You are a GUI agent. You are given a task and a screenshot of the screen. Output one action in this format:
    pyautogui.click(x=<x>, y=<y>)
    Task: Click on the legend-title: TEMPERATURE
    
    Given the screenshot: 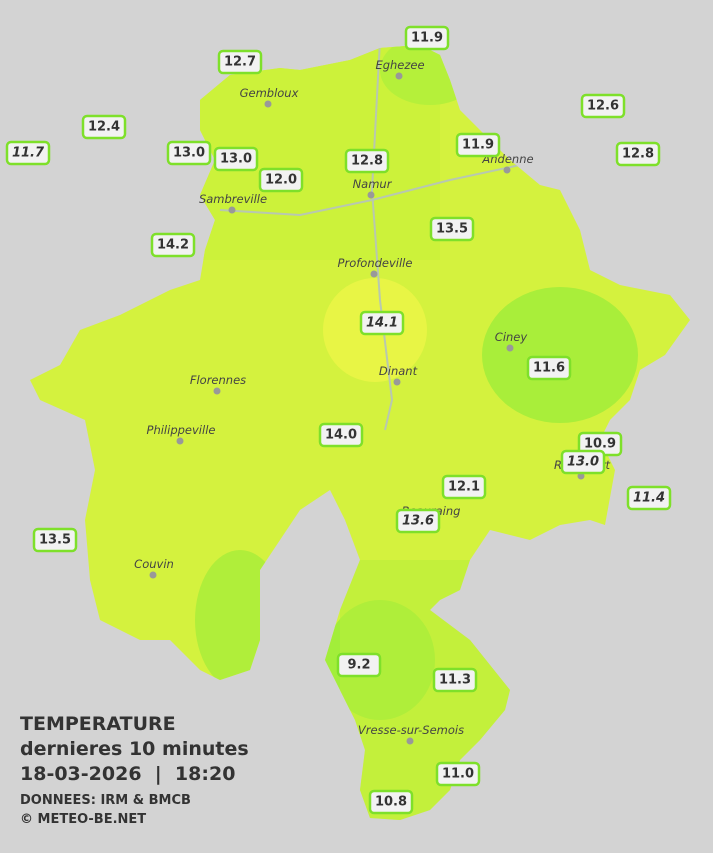 What is the action you would take?
    pyautogui.click(x=98, y=724)
    